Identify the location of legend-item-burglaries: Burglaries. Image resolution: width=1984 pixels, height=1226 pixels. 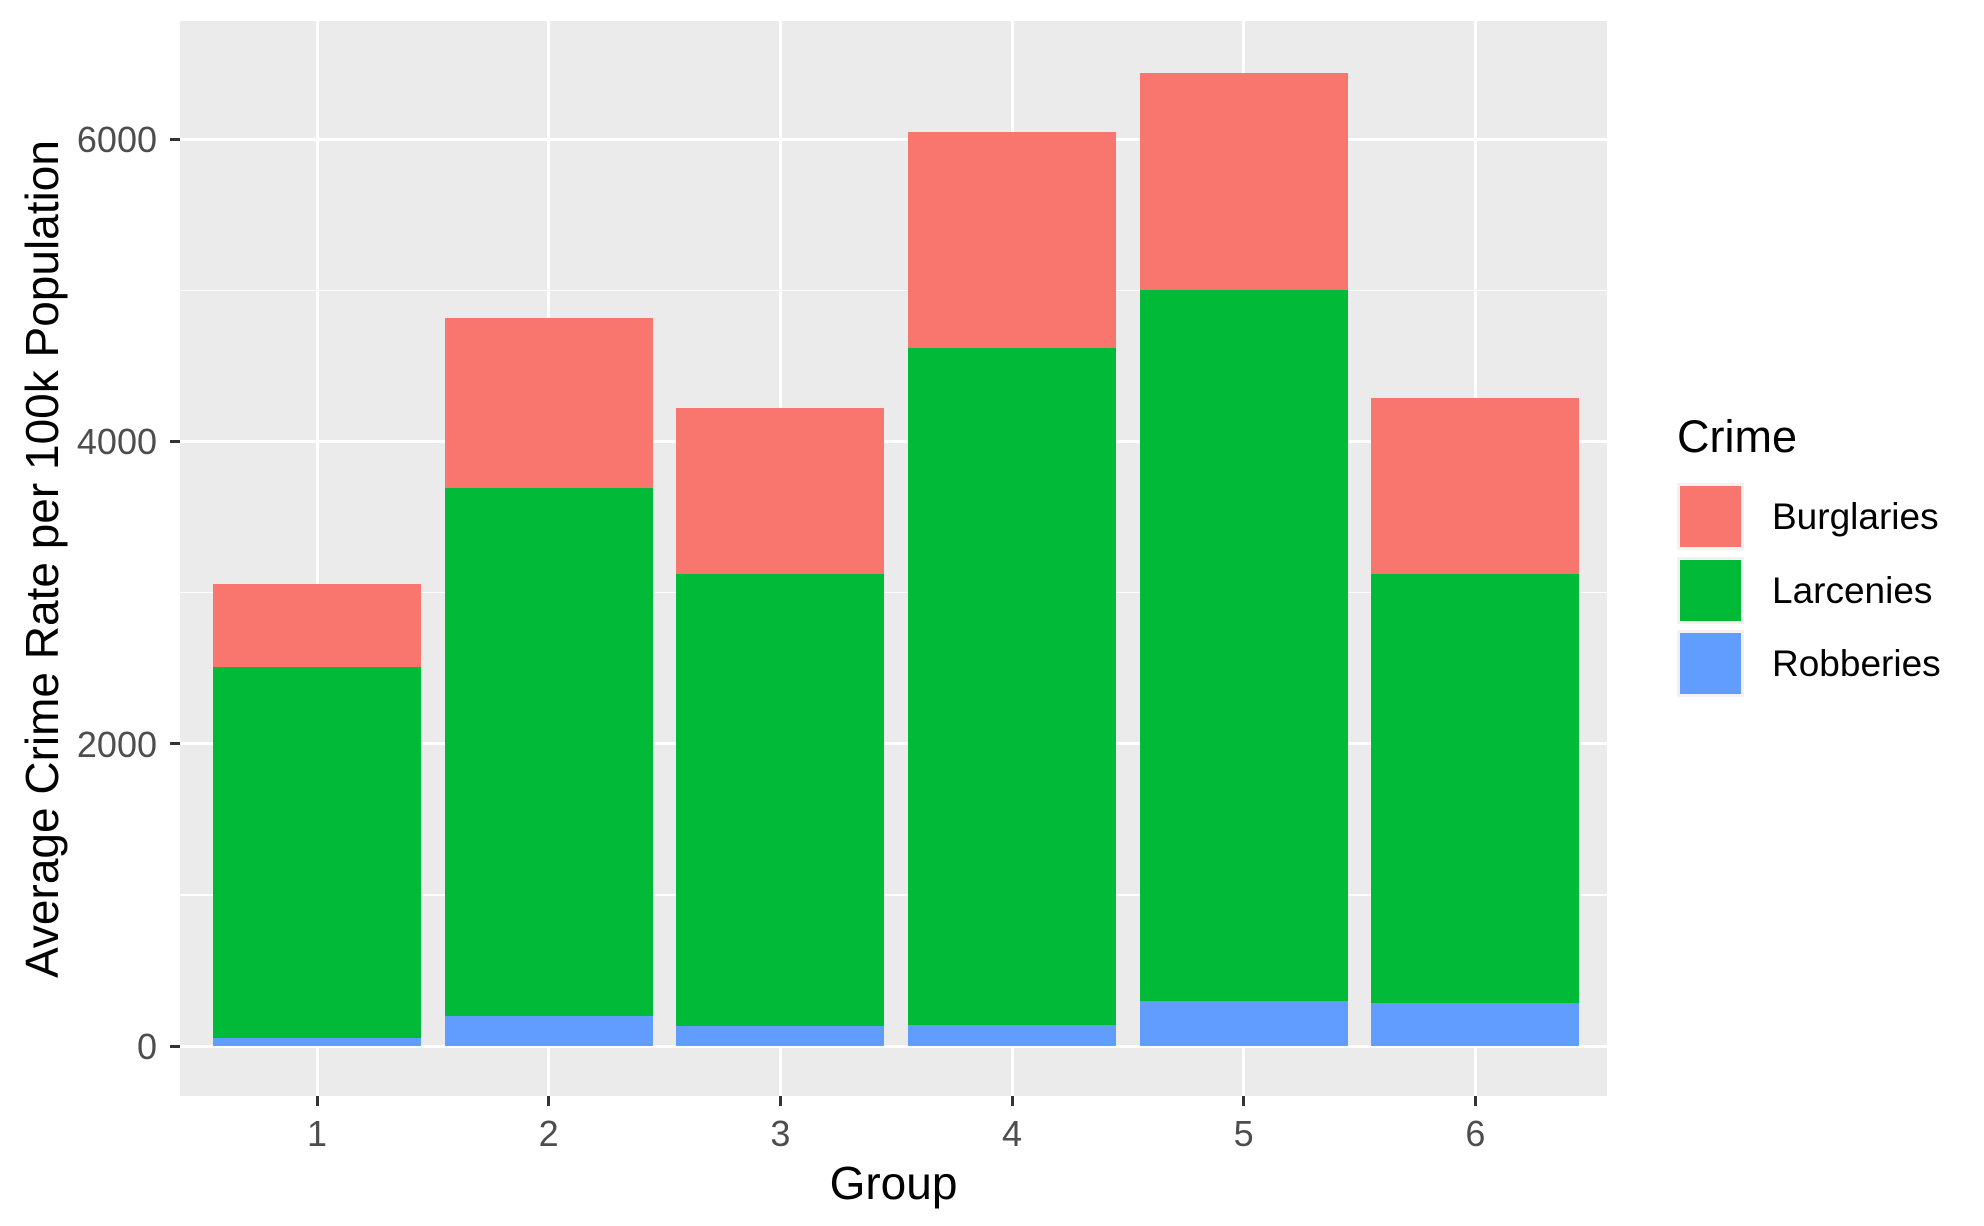
(1808, 516).